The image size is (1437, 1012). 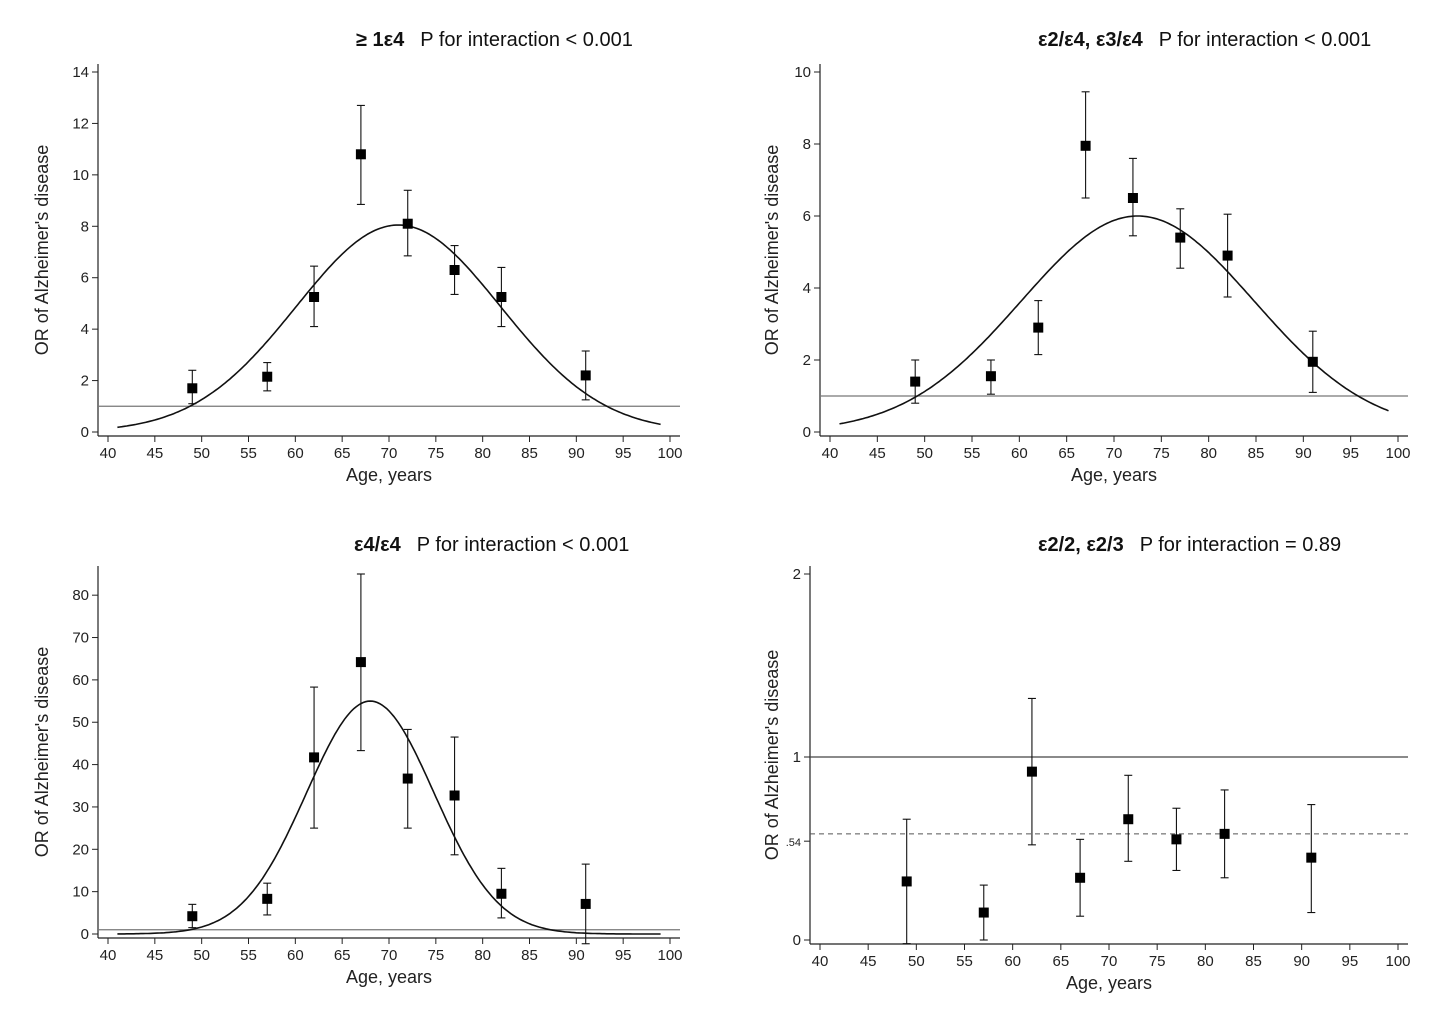 What do you see at coordinates (80, 807) in the screenshot?
I see `y-tick-label: 30` at bounding box center [80, 807].